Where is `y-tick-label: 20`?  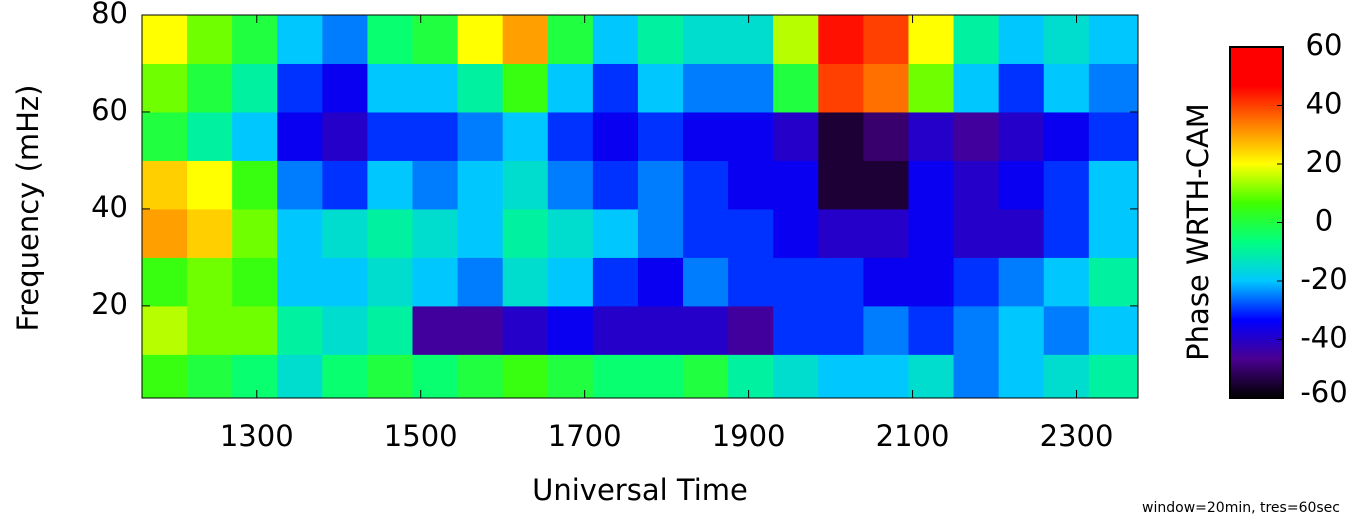 y-tick-label: 20 is located at coordinates (109, 304).